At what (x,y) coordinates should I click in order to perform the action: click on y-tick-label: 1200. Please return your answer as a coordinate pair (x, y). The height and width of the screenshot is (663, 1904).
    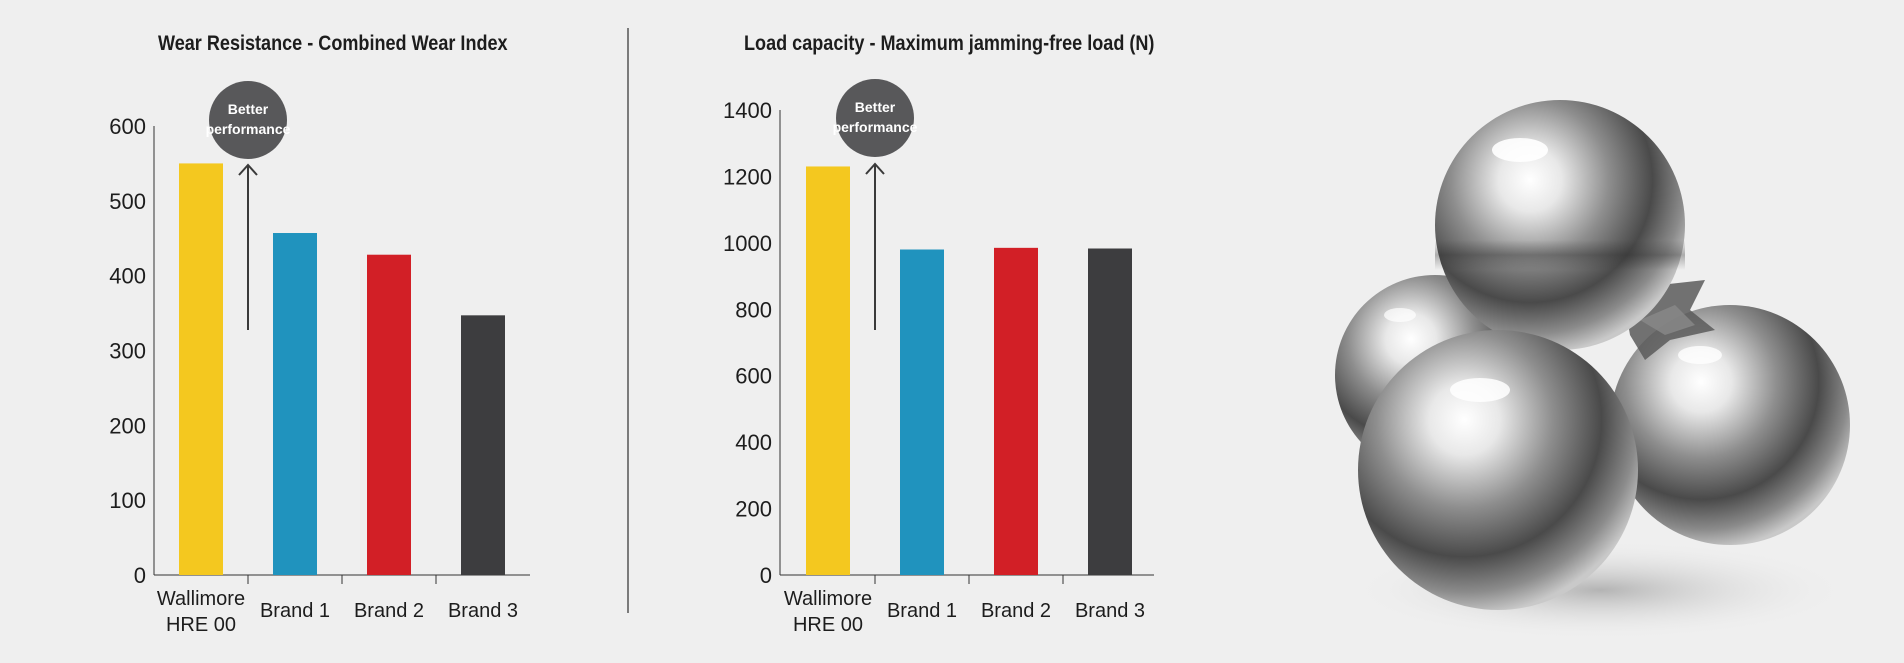
    Looking at the image, I should click on (747, 176).